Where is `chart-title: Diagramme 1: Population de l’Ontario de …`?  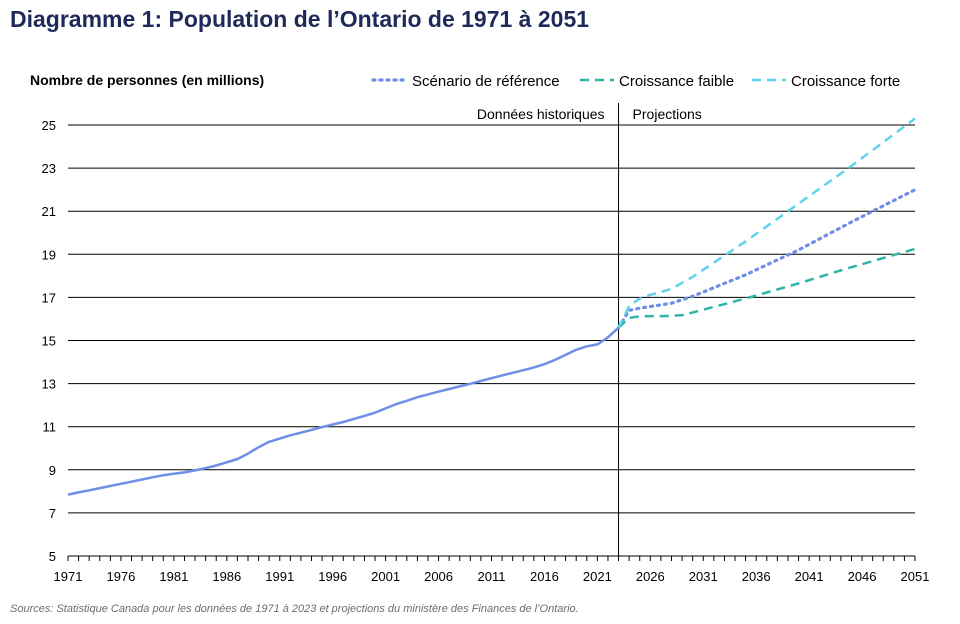 chart-title: Diagramme 1: Population de l’Ontario de … is located at coordinates (300, 19).